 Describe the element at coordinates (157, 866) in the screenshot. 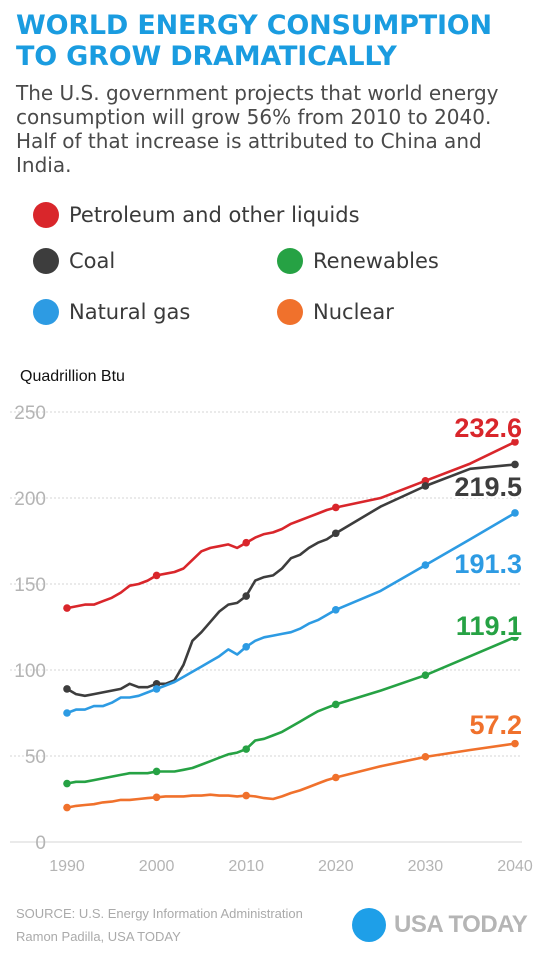

I see `x-tick-label-2000: 2000` at that location.